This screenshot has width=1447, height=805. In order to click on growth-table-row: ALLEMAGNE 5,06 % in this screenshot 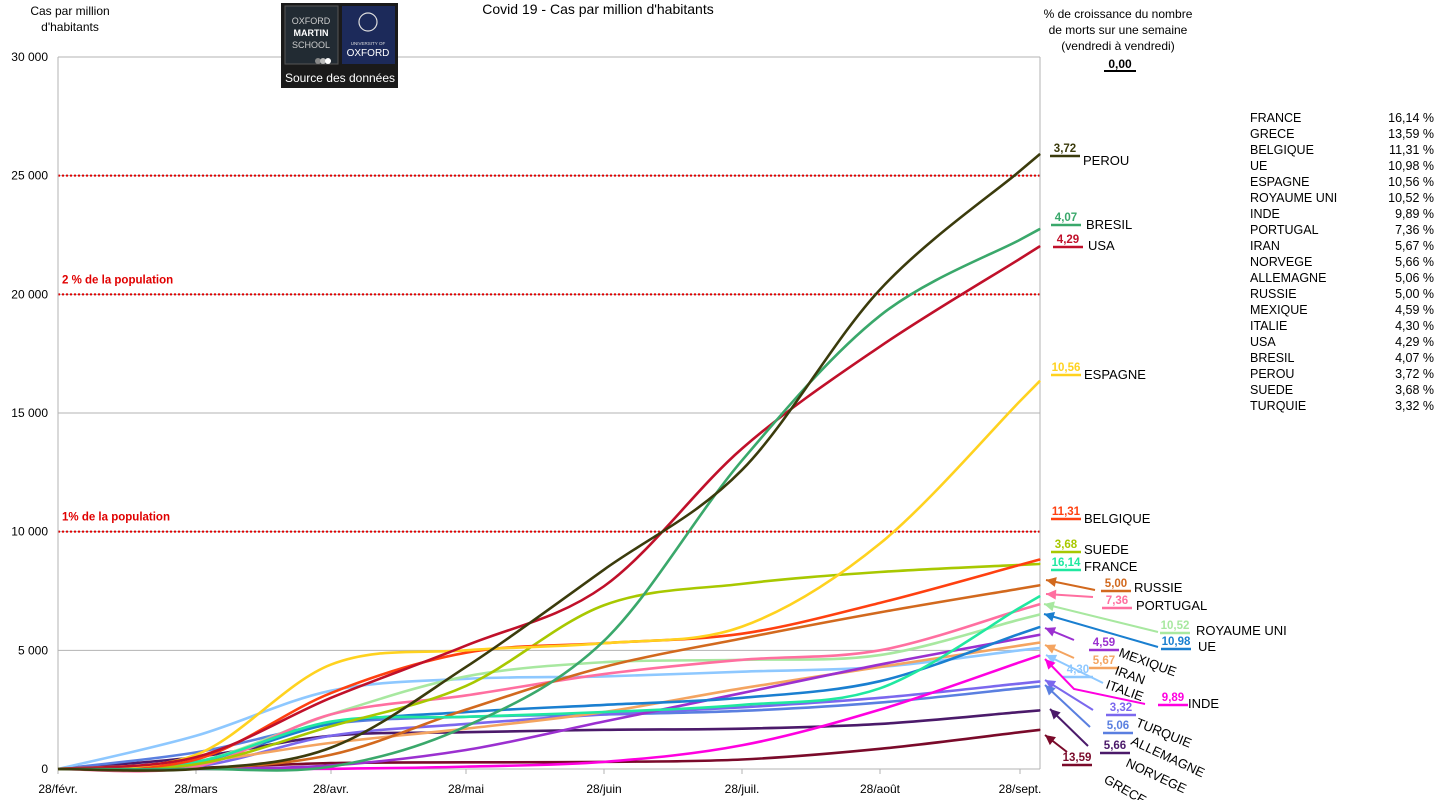, I will do `click(1342, 278)`.